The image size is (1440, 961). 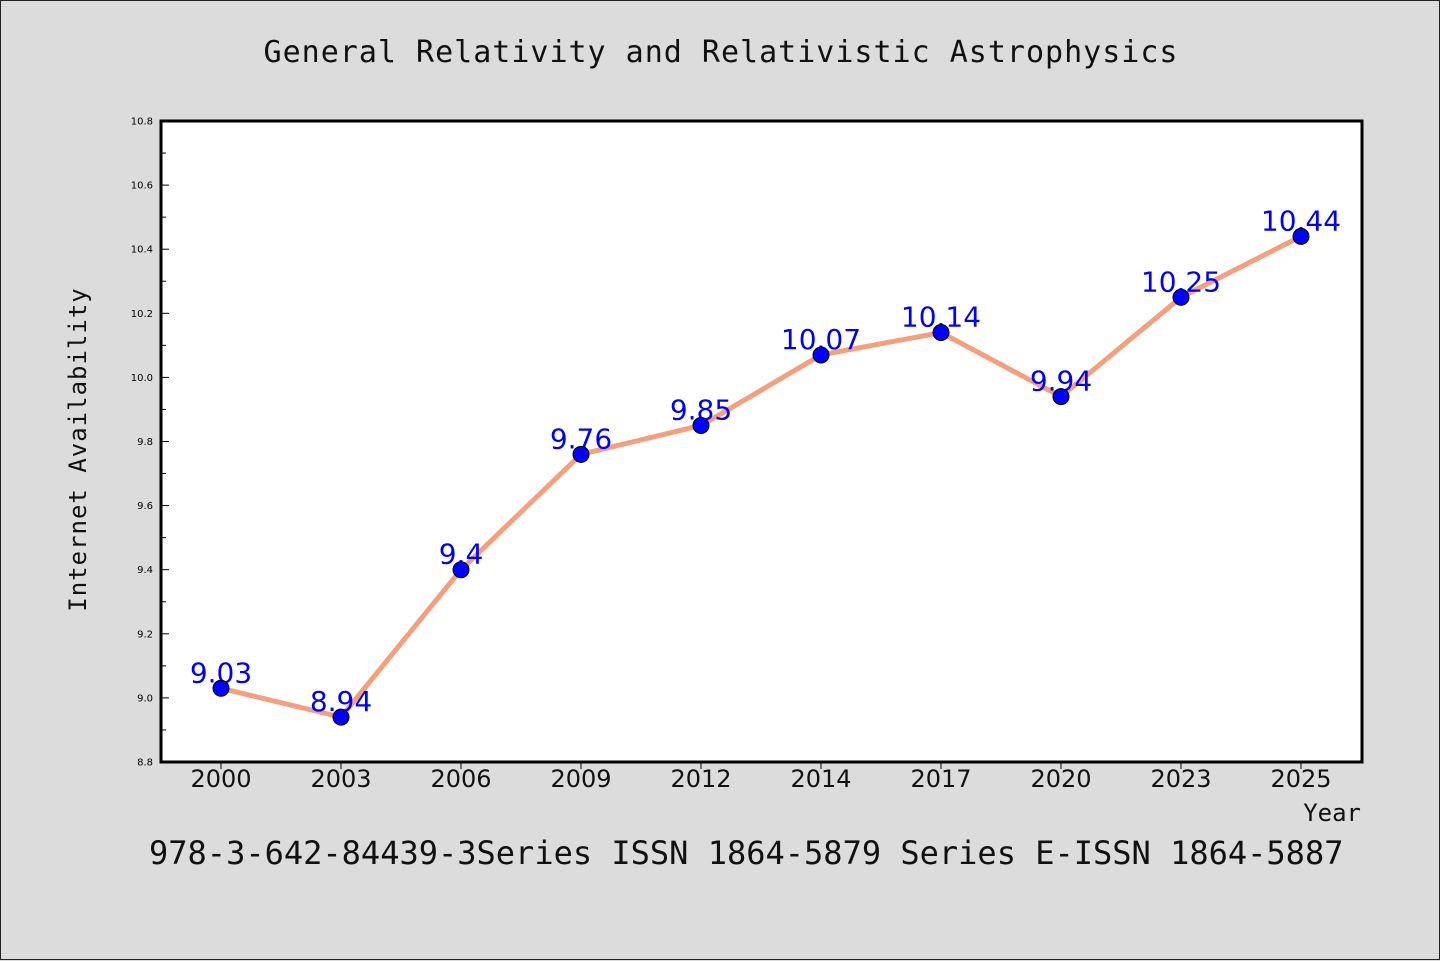 What do you see at coordinates (145, 442) in the screenshot?
I see `y-tick-label-5: 9.8` at bounding box center [145, 442].